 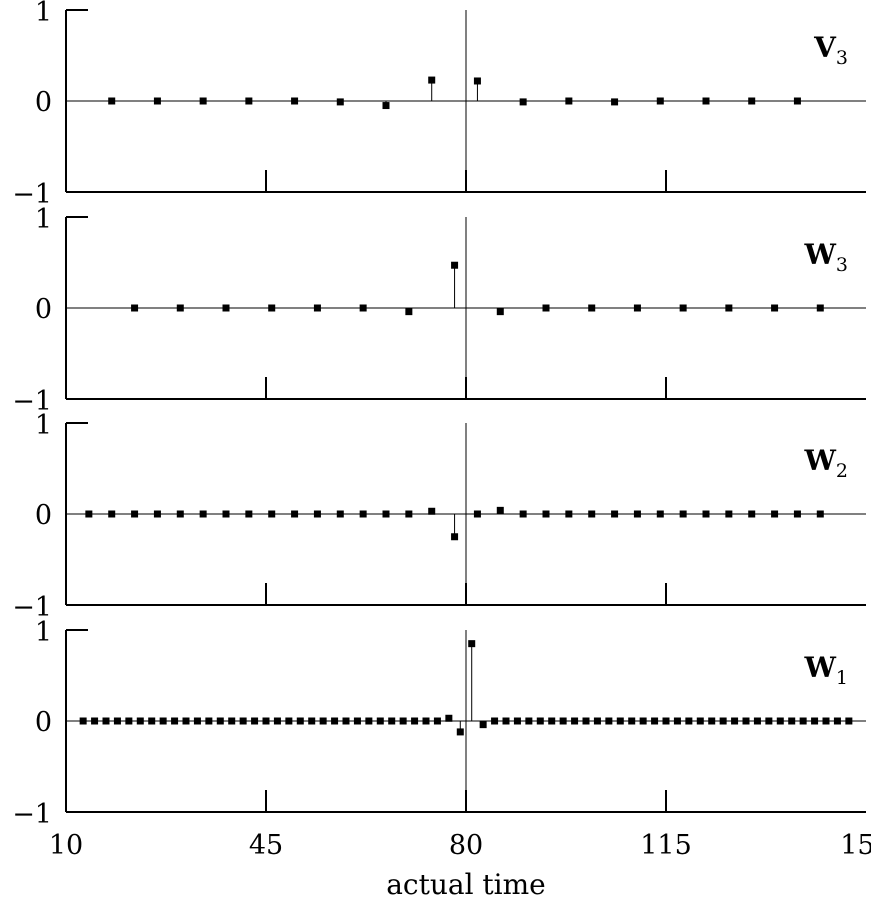 What do you see at coordinates (466, 845) in the screenshot?
I see `x-tick-label: 80` at bounding box center [466, 845].